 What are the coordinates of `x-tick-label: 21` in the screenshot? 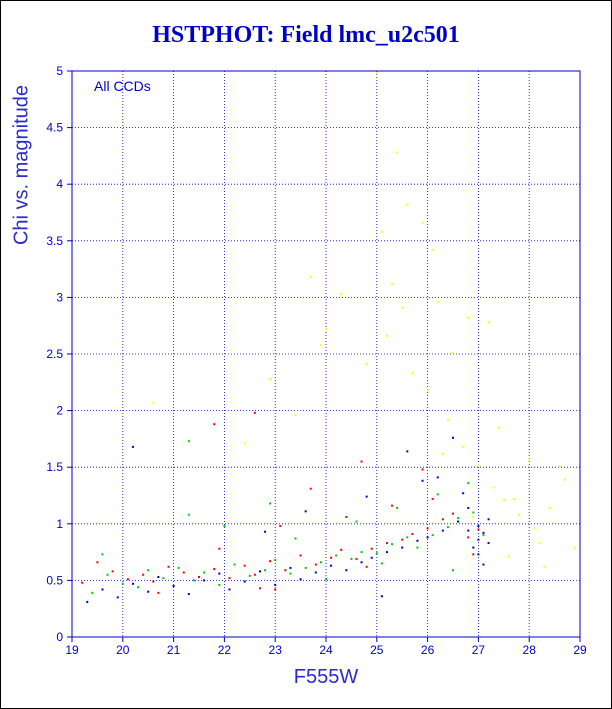 It's located at (174, 650).